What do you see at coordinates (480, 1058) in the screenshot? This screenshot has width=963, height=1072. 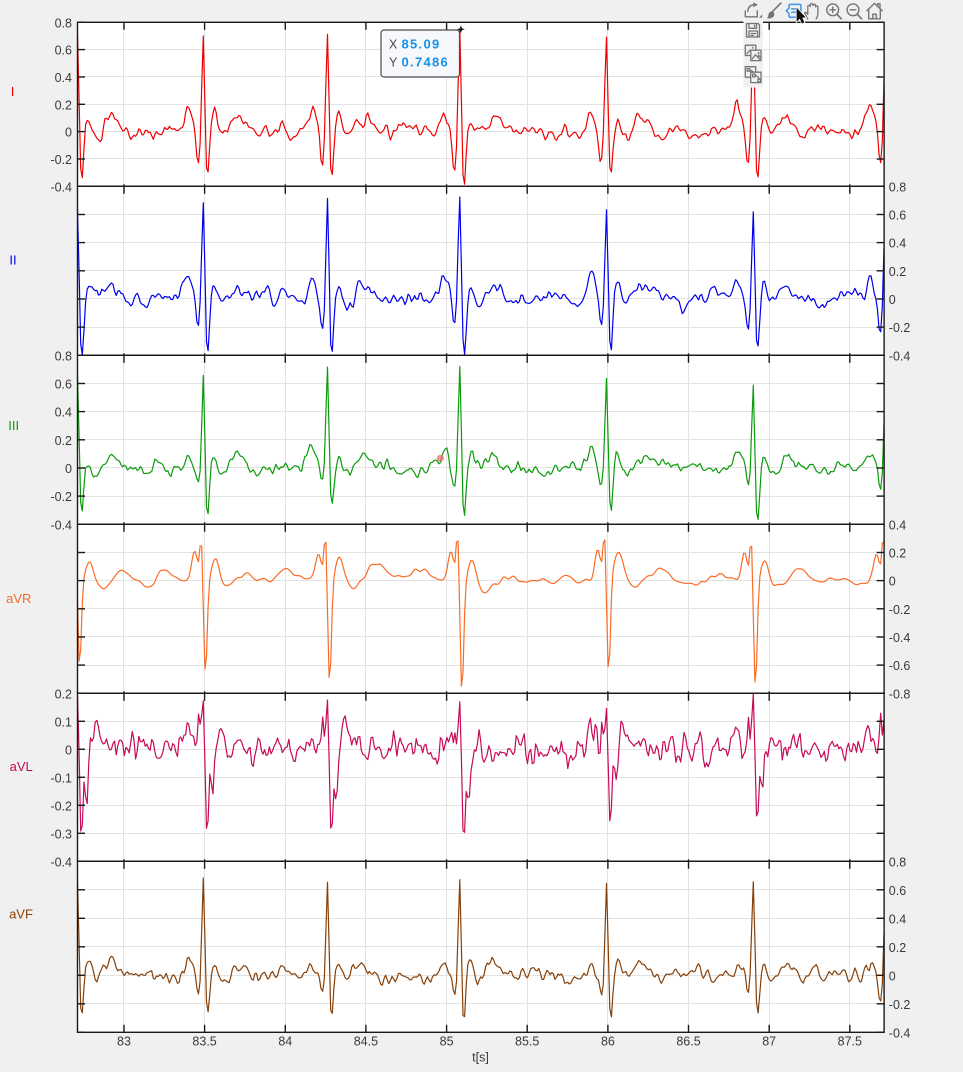 I see `svg-text: t[s]` at bounding box center [480, 1058].